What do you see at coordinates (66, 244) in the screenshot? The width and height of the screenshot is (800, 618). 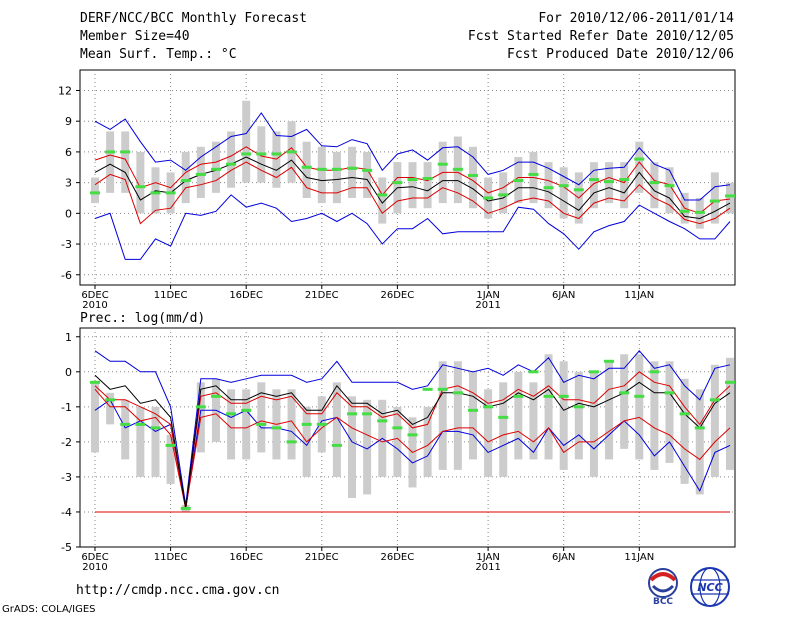 I see `temp-ytick-label: -3` at bounding box center [66, 244].